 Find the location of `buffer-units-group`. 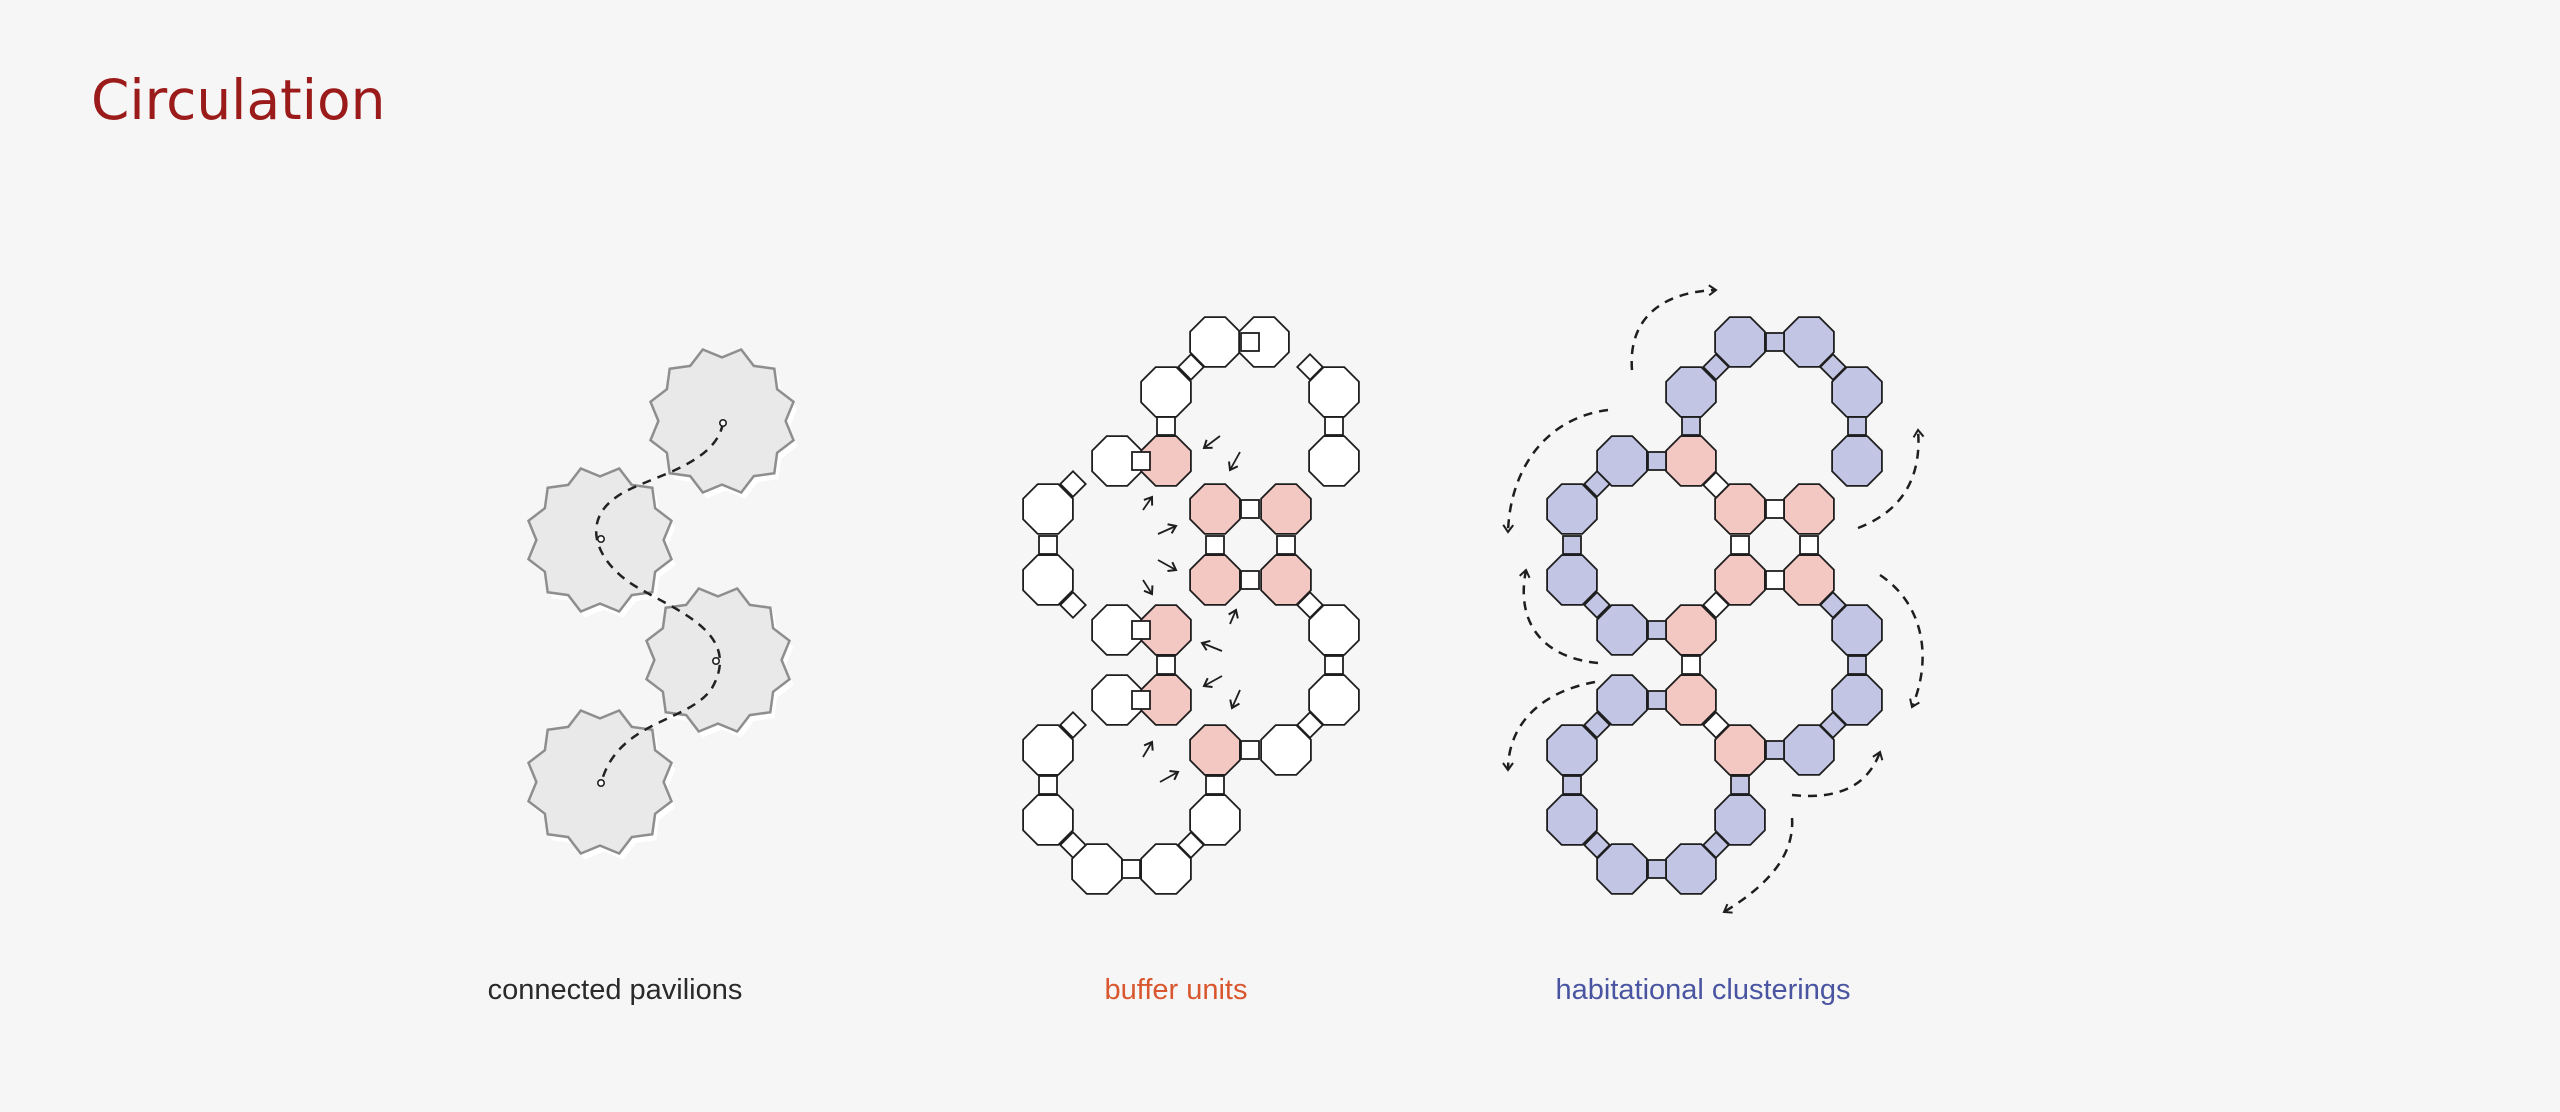

buffer-units-group is located at coordinates (1191, 605).